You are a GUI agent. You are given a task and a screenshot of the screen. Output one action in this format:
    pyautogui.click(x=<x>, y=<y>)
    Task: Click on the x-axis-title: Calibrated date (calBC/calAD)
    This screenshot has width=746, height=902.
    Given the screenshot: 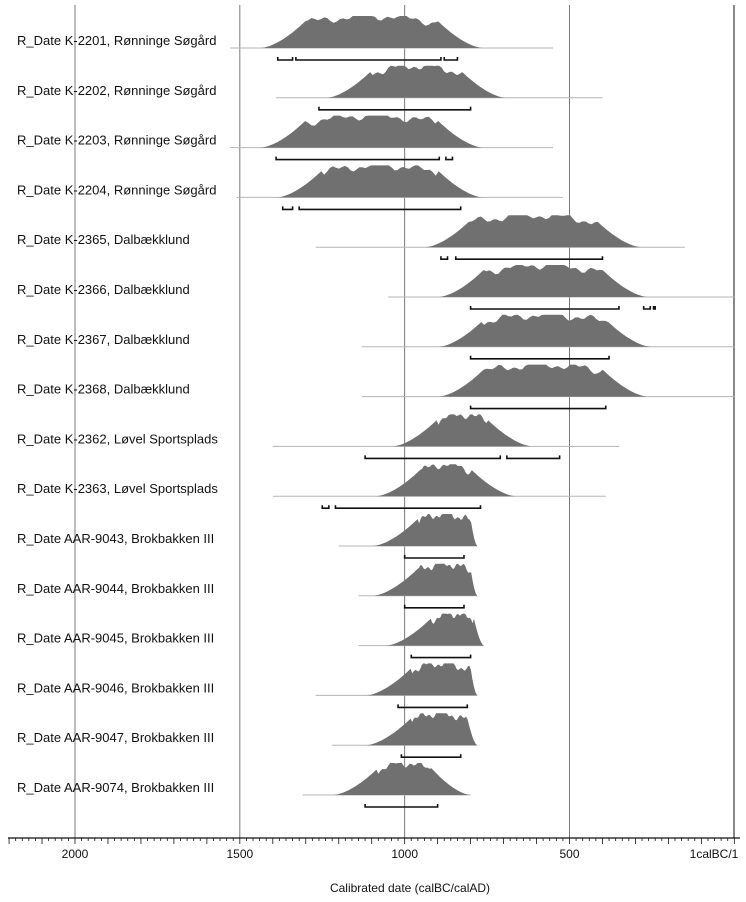 What is the action you would take?
    pyautogui.click(x=410, y=888)
    